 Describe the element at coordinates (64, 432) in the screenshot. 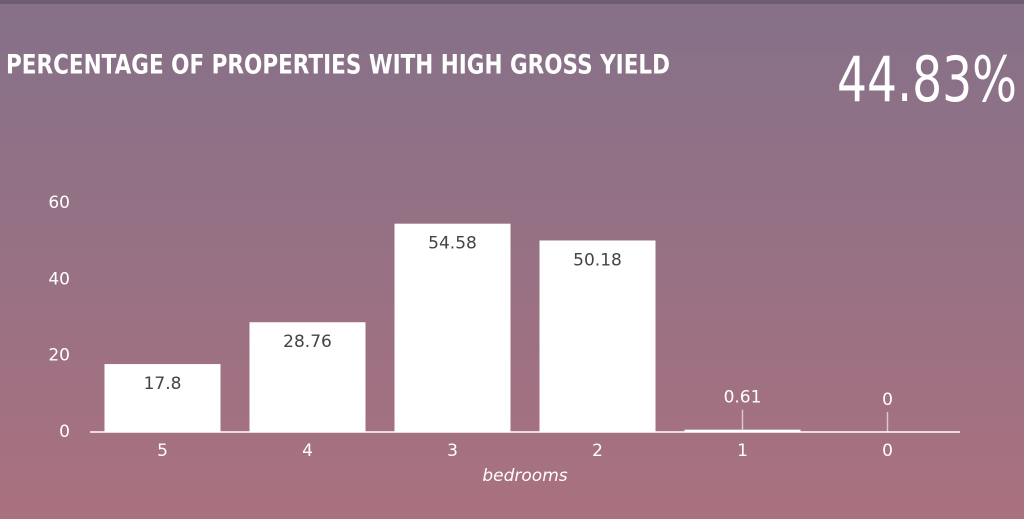

I see `y-tick-label: 0` at that location.